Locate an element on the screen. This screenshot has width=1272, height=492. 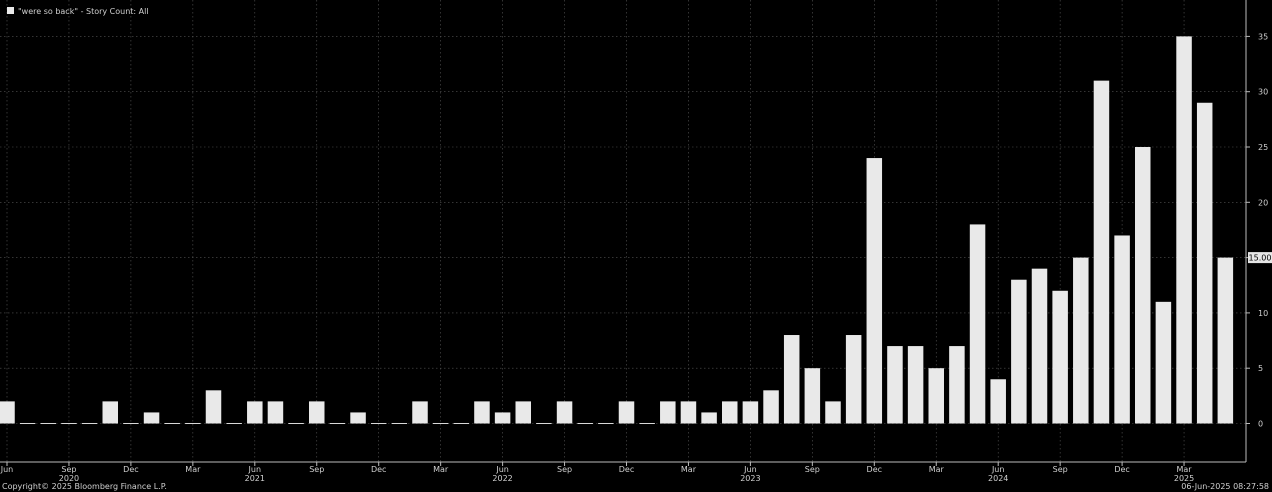
x-year-label: 2023 is located at coordinates (750, 478).